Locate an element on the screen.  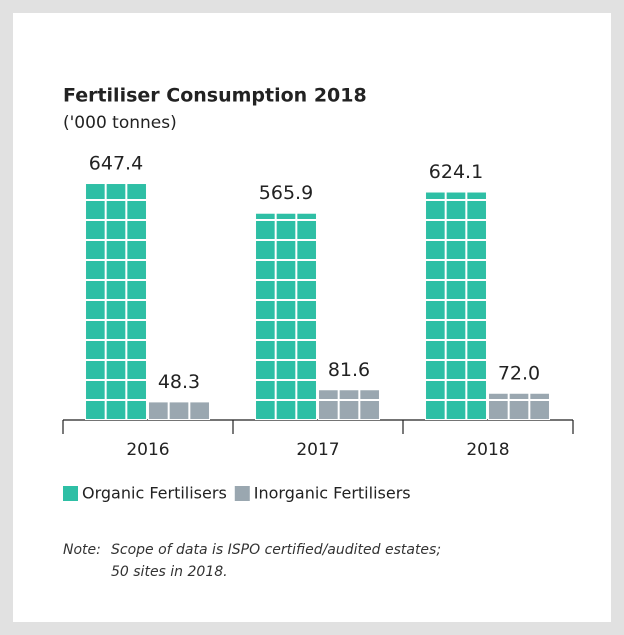
chart-subtitle: ('000 tonnes) is located at coordinates (120, 123).